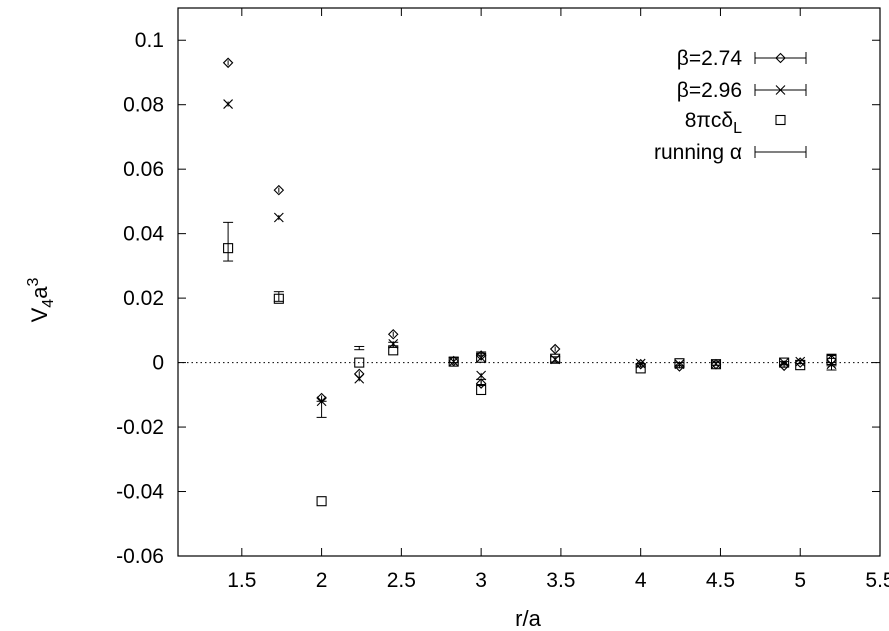  I want to click on x-tick-label: 1.5, so click(241, 580).